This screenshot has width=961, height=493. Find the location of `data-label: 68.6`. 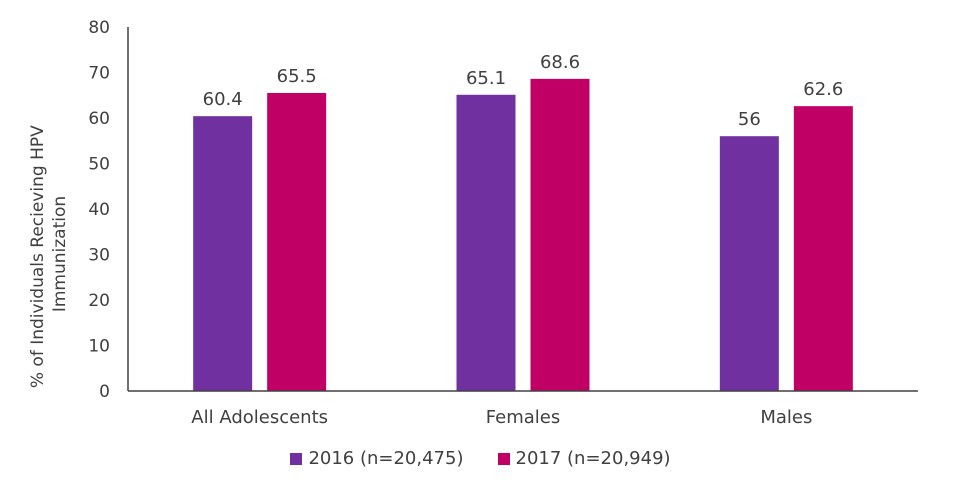

data-label: 68.6 is located at coordinates (560, 62).